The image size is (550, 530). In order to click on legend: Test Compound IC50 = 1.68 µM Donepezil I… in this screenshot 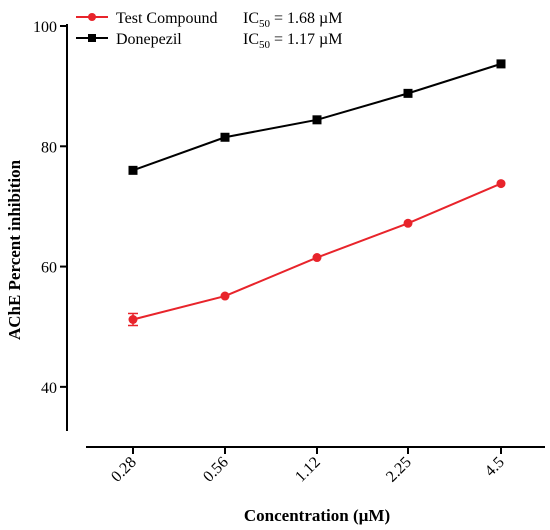, I will do `click(209, 30)`.